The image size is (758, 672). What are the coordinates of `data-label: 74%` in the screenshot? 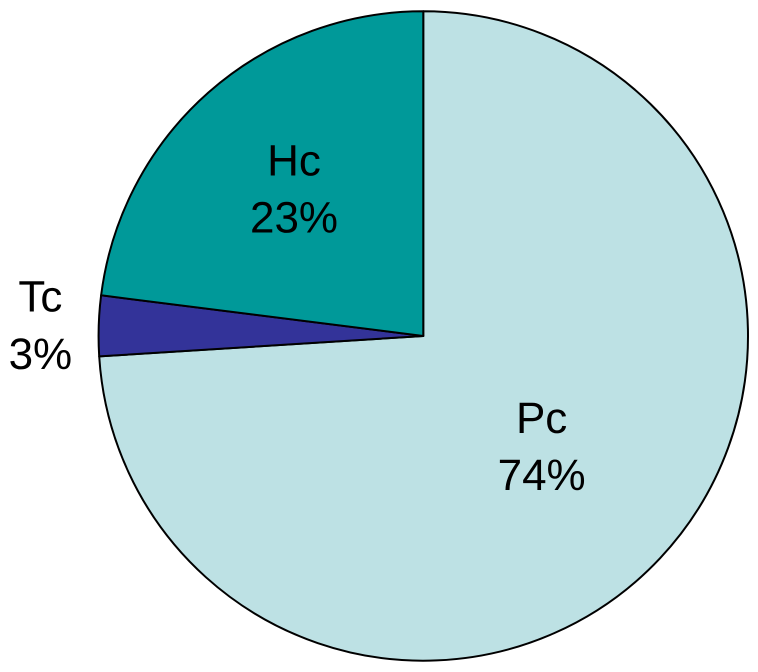 It's located at (542, 475).